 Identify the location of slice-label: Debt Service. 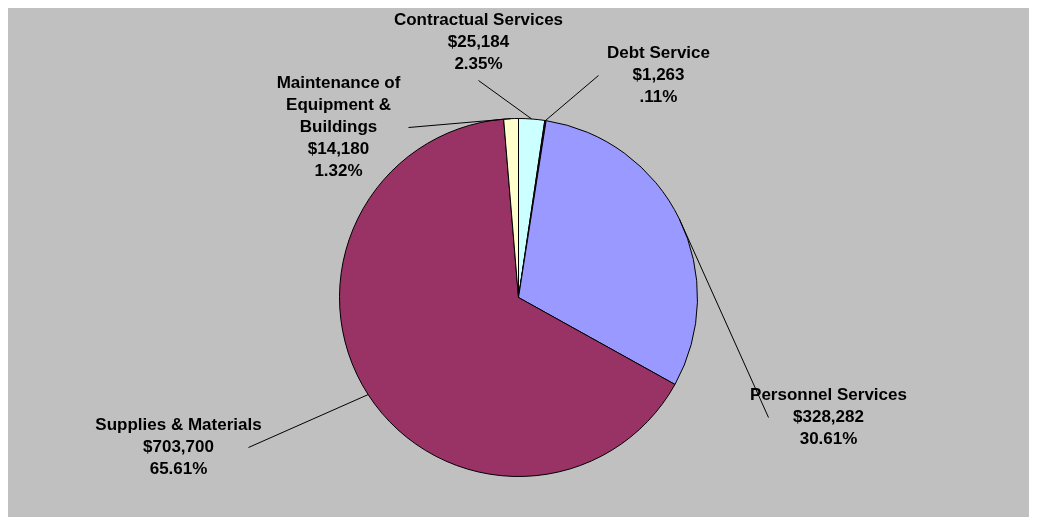
(658, 53).